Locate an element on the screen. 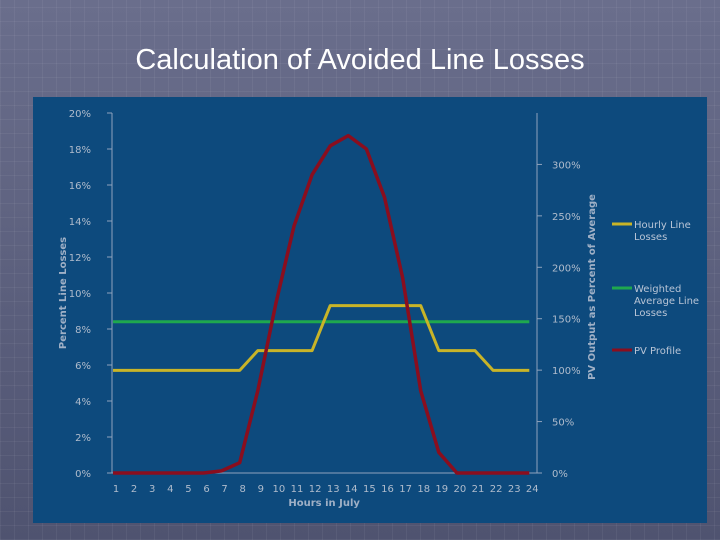 Image resolution: width=720 pixels, height=540 pixels. right-tick-label: 300% is located at coordinates (566, 165).